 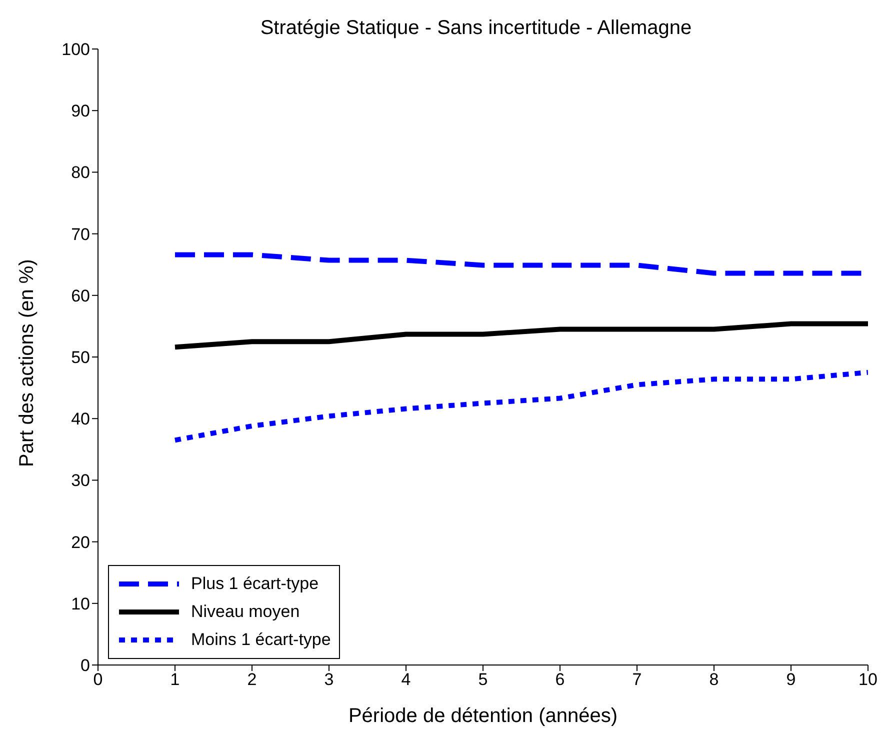 I want to click on x-tick-label: 7, so click(x=637, y=680).